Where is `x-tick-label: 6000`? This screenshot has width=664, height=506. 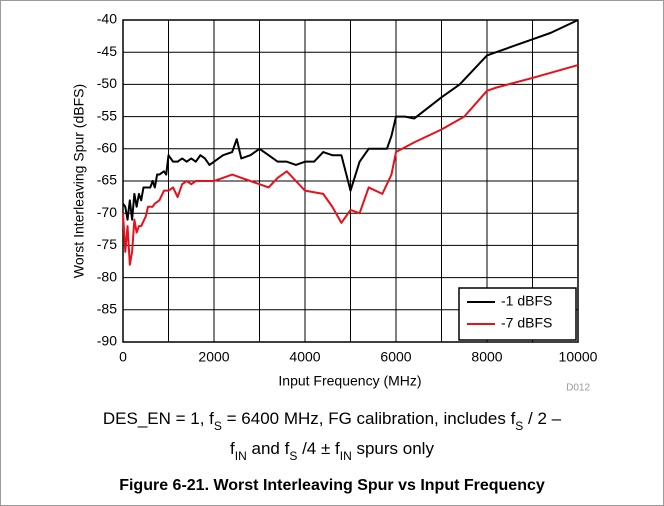
x-tick-label: 6000 is located at coordinates (395, 357).